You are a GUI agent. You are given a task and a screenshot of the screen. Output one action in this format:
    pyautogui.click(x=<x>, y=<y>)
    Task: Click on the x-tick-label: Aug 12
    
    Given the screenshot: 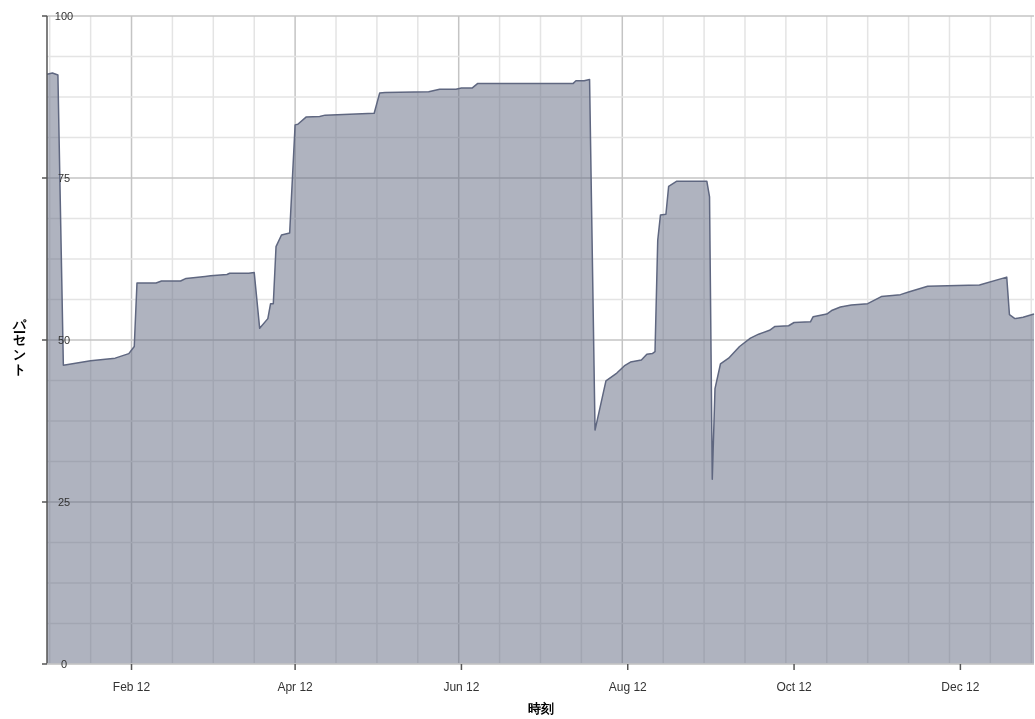 What is the action you would take?
    pyautogui.click(x=628, y=687)
    